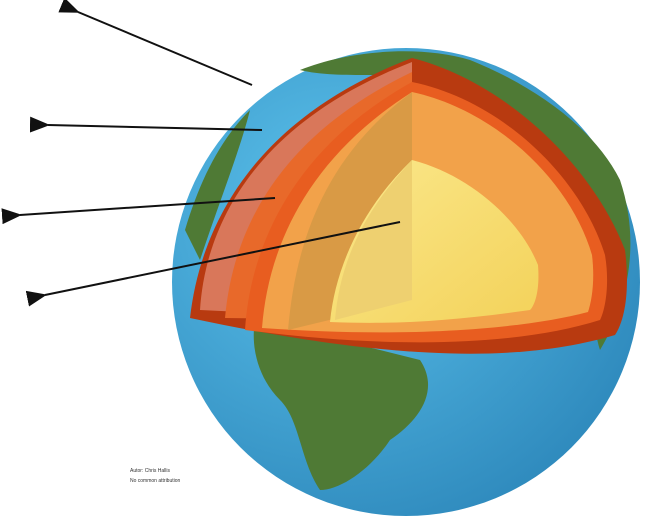 This screenshot has width=647, height=518. I want to click on credit-license: No common attribution, so click(155, 481).